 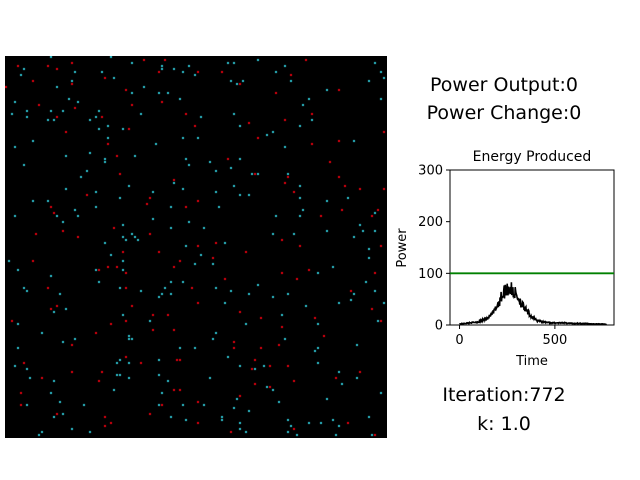 What do you see at coordinates (430, 274) in the screenshot?
I see `y-tick-label: 100` at bounding box center [430, 274].